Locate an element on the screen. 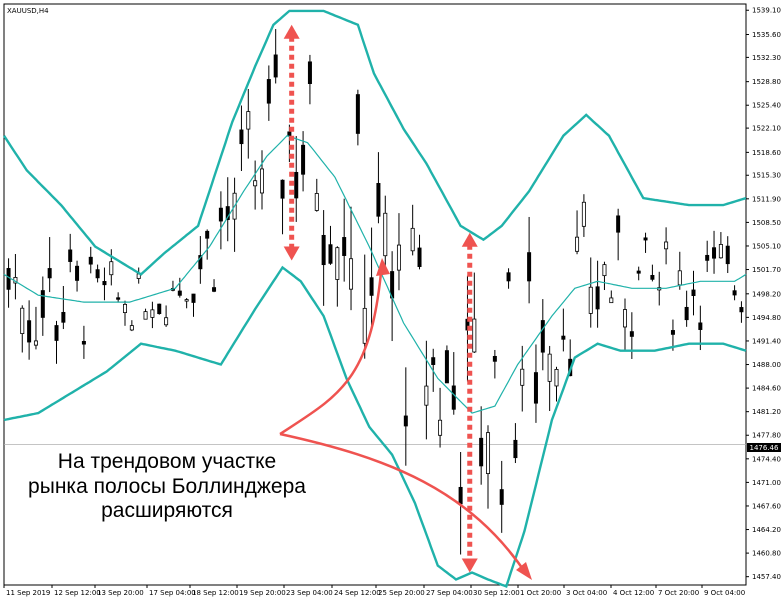 The width and height of the screenshot is (781, 600). y-tick-label: 1488.00 is located at coordinates (766, 365).